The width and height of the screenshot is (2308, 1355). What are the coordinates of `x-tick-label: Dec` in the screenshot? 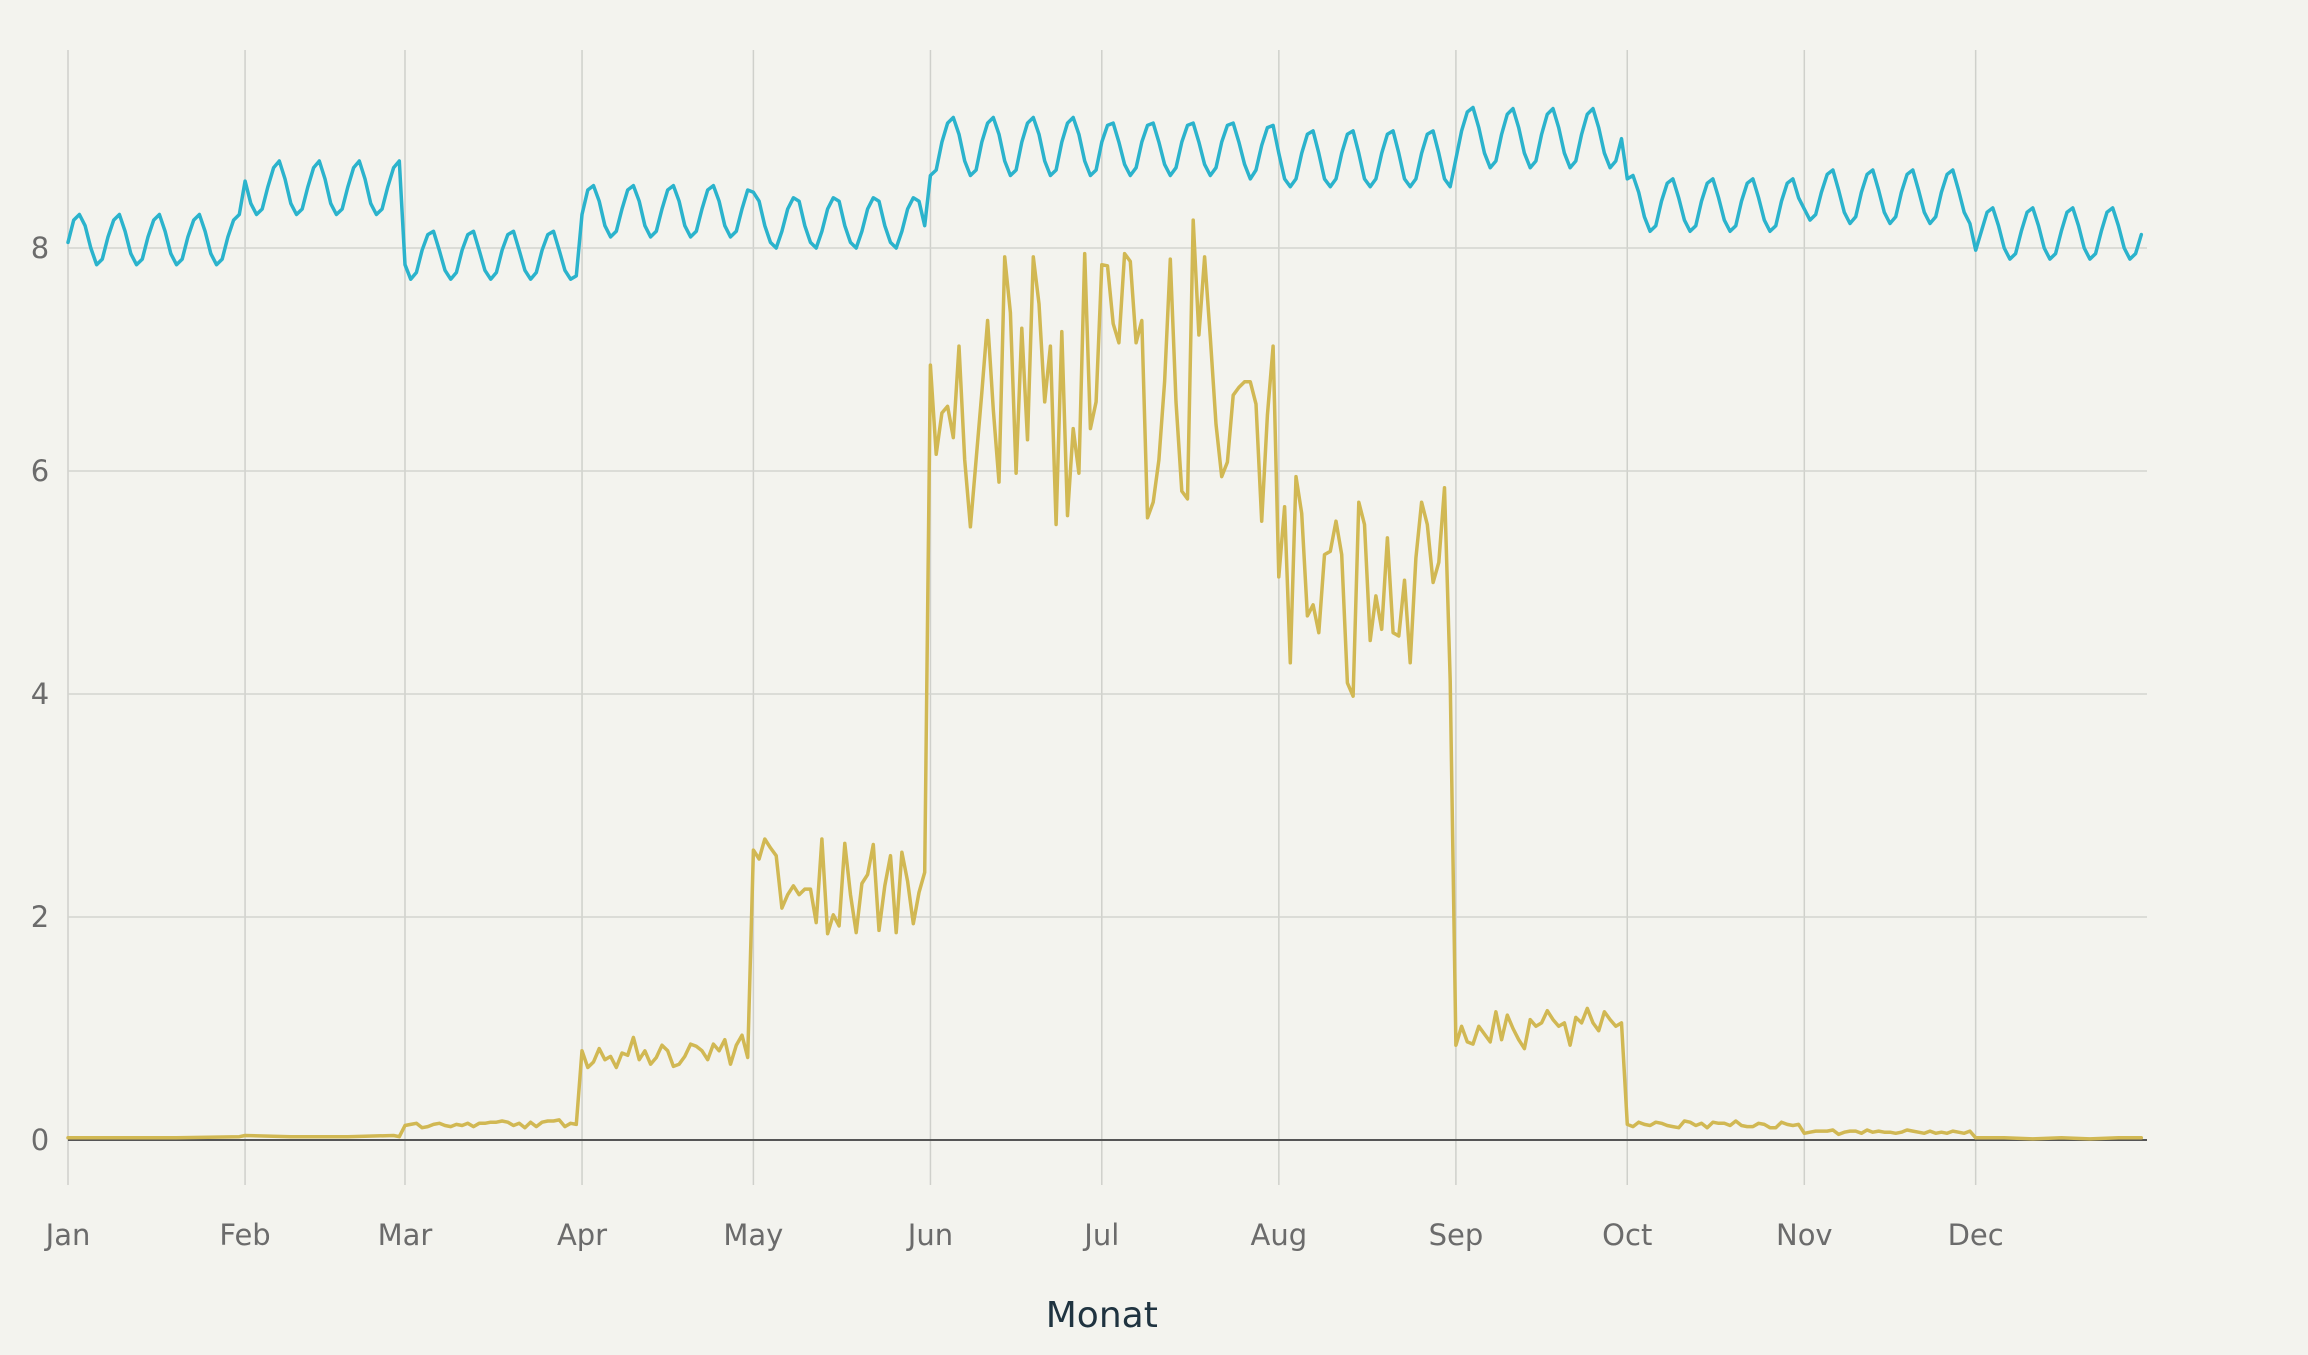 It's located at (1976, 1235).